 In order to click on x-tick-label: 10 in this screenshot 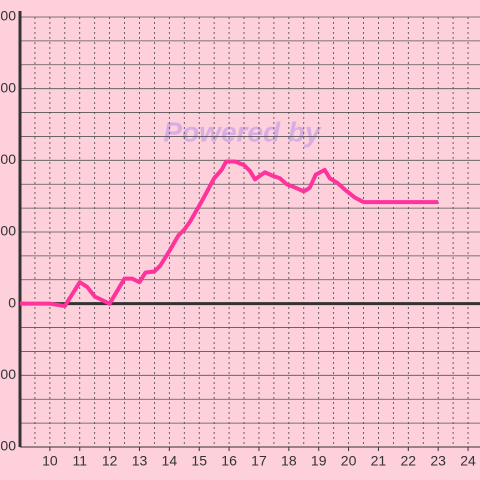, I will do `click(50, 461)`.